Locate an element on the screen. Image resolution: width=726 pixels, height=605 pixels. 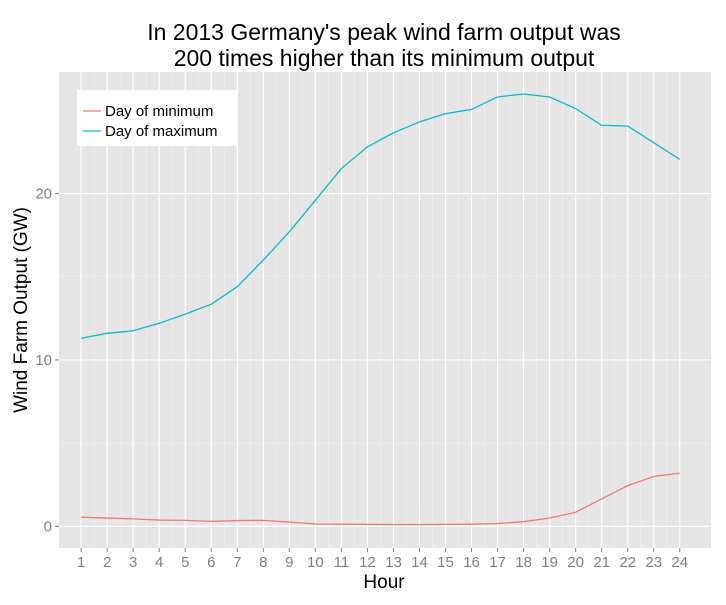
x-axis-ticks: 1 2 3 4 5 6 7 8 9 10 11 12 13 14 15 16 17 18 19 20 21 22 23 24 is located at coordinates (382, 559).